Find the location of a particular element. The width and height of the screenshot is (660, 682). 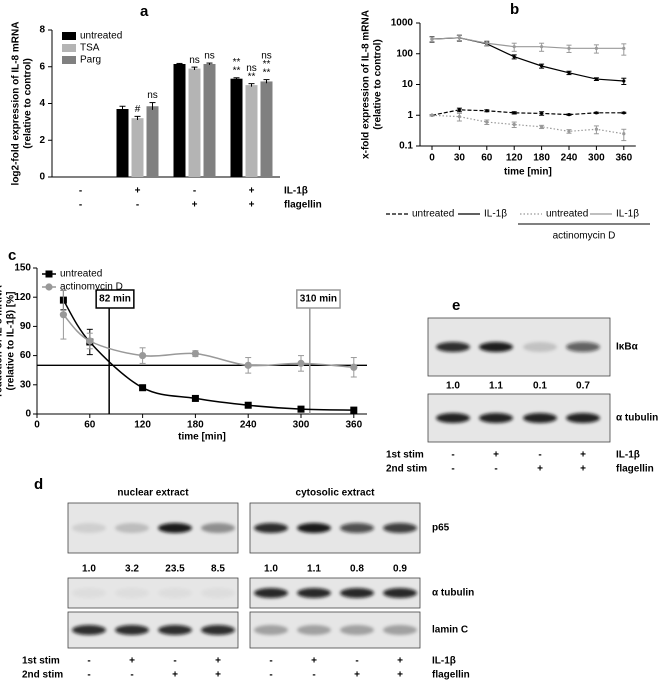

quantification-label: 8.5 is located at coordinates (218, 569).